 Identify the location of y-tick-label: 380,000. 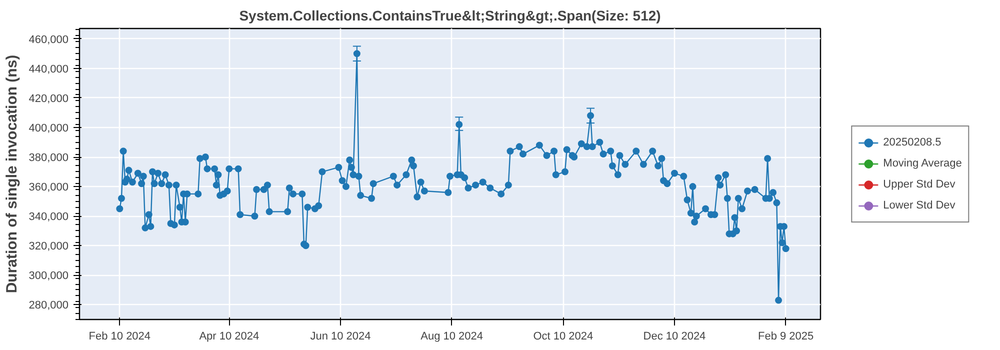
(48, 158).